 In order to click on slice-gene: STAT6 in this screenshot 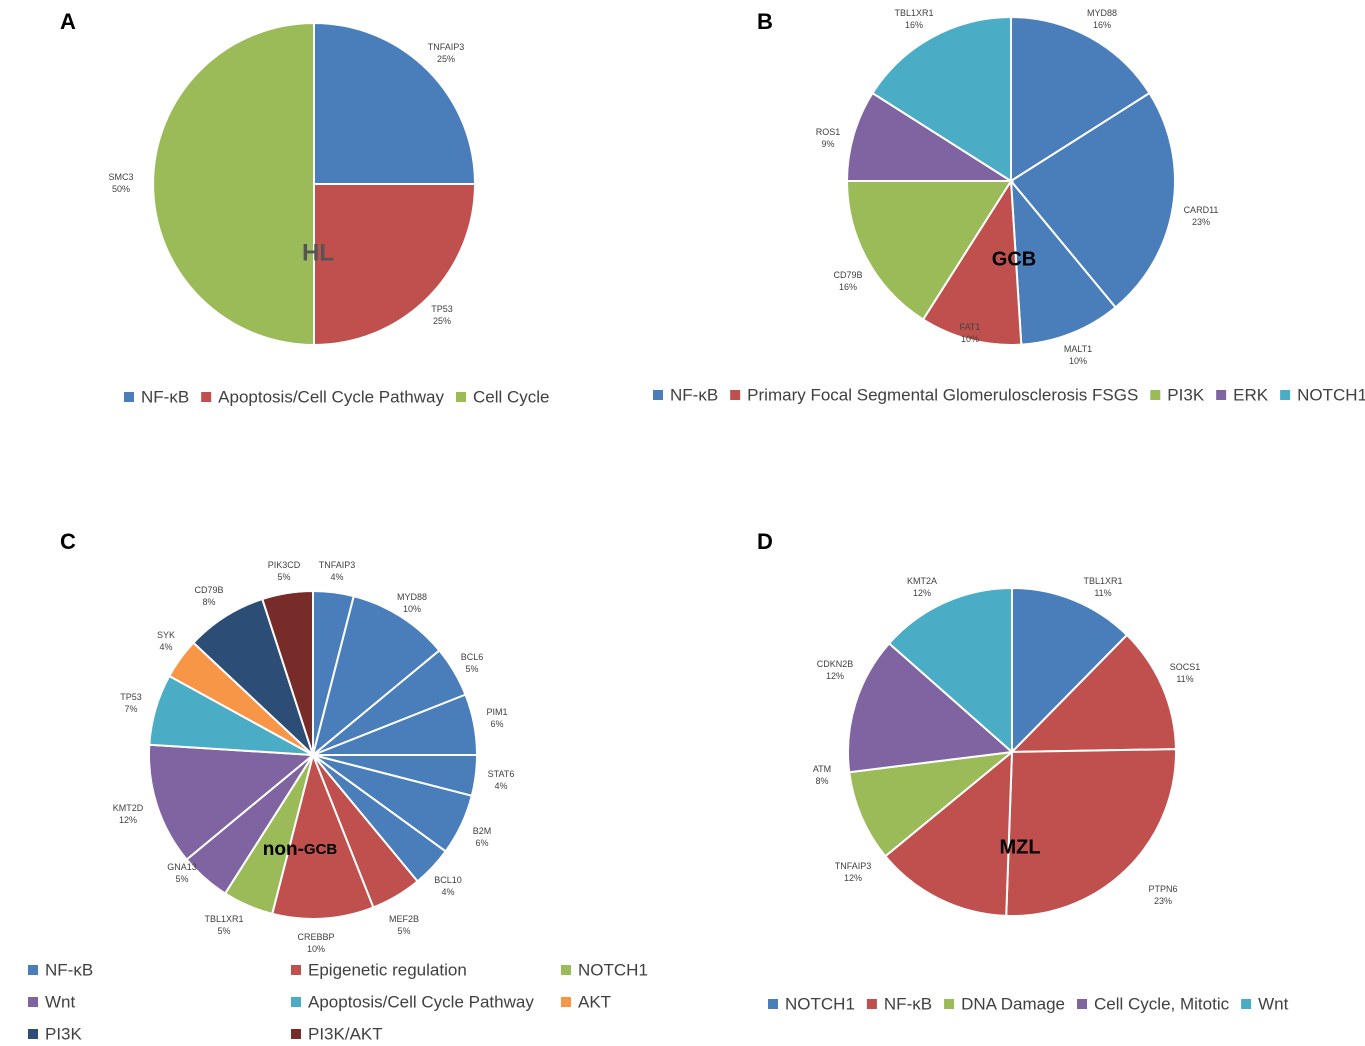, I will do `click(501, 774)`.